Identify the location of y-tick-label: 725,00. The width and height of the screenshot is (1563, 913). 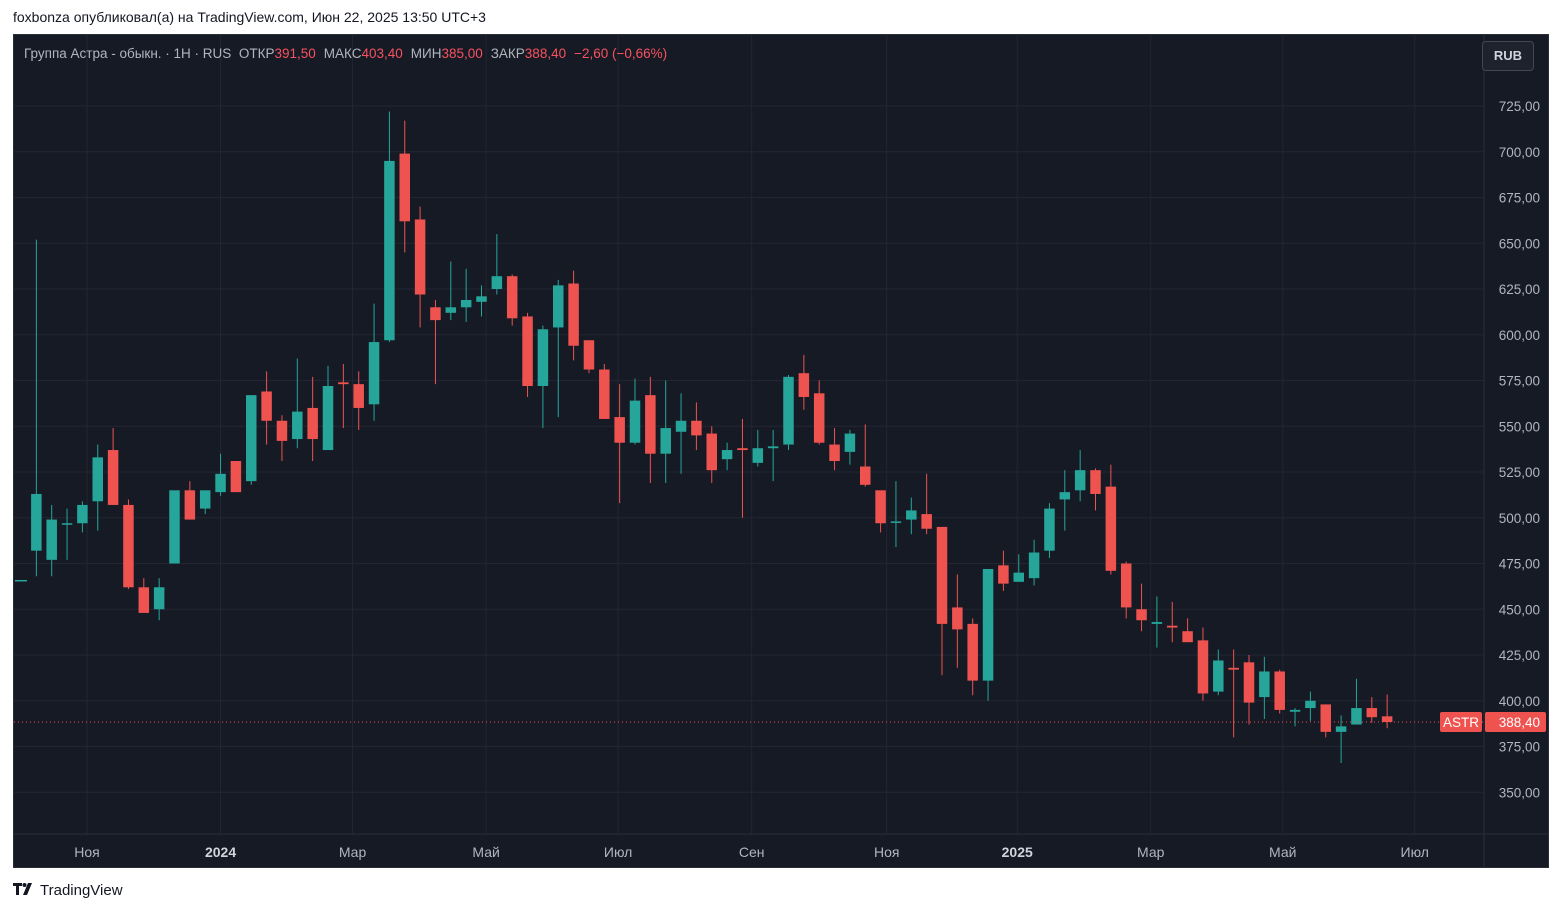
(1519, 106).